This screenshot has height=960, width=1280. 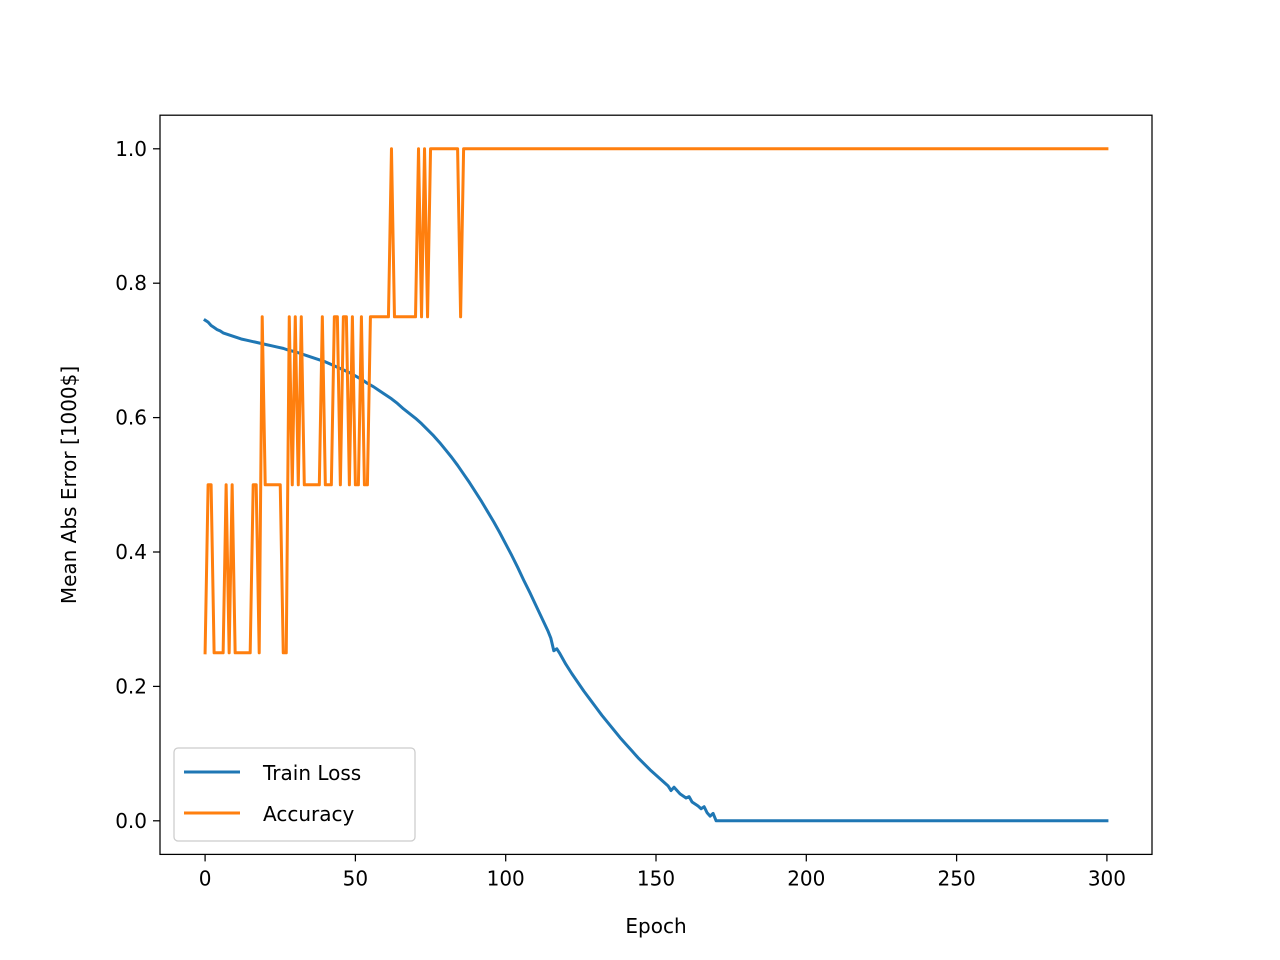 What do you see at coordinates (655, 926) in the screenshot?
I see `x-axis-title: Epoch` at bounding box center [655, 926].